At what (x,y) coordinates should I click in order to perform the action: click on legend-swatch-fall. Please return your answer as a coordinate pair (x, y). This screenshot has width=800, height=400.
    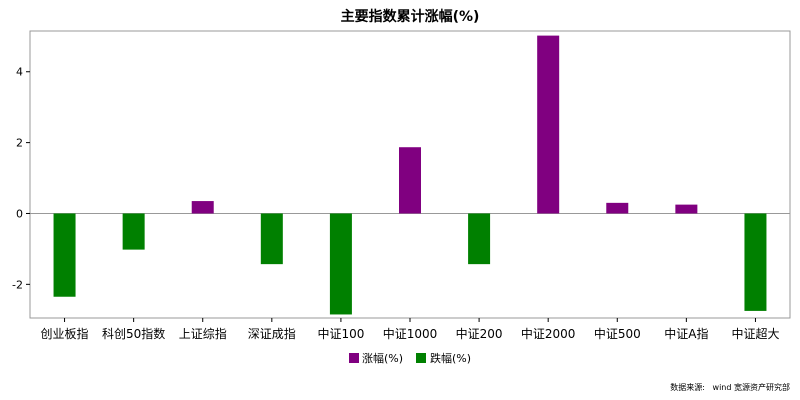
    Looking at the image, I should click on (421, 358).